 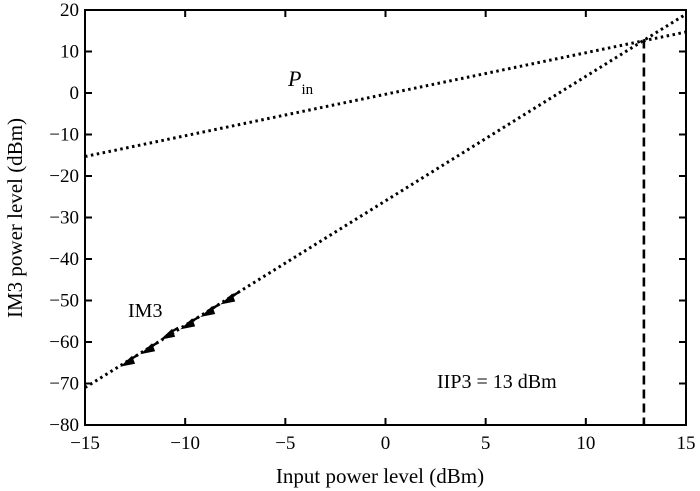 I want to click on y-tick-label: 10, so click(x=69, y=52).